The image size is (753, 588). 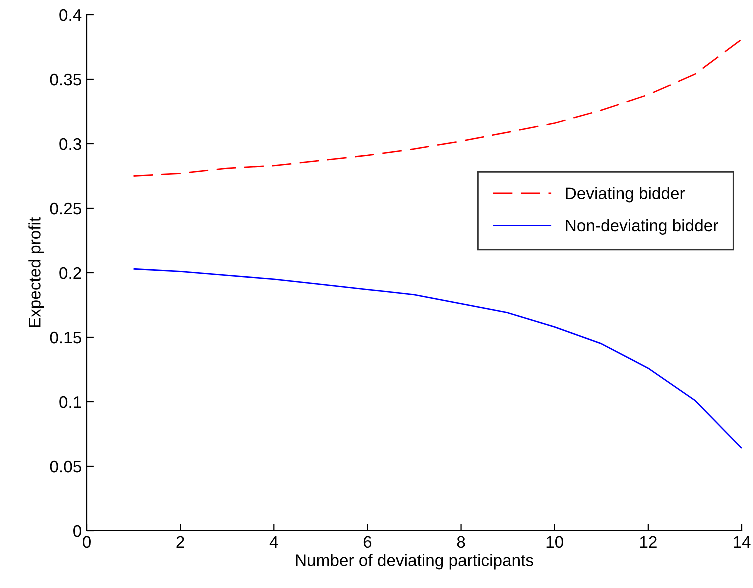 What do you see at coordinates (461, 542) in the screenshot?
I see `x-tick-label: 8` at bounding box center [461, 542].